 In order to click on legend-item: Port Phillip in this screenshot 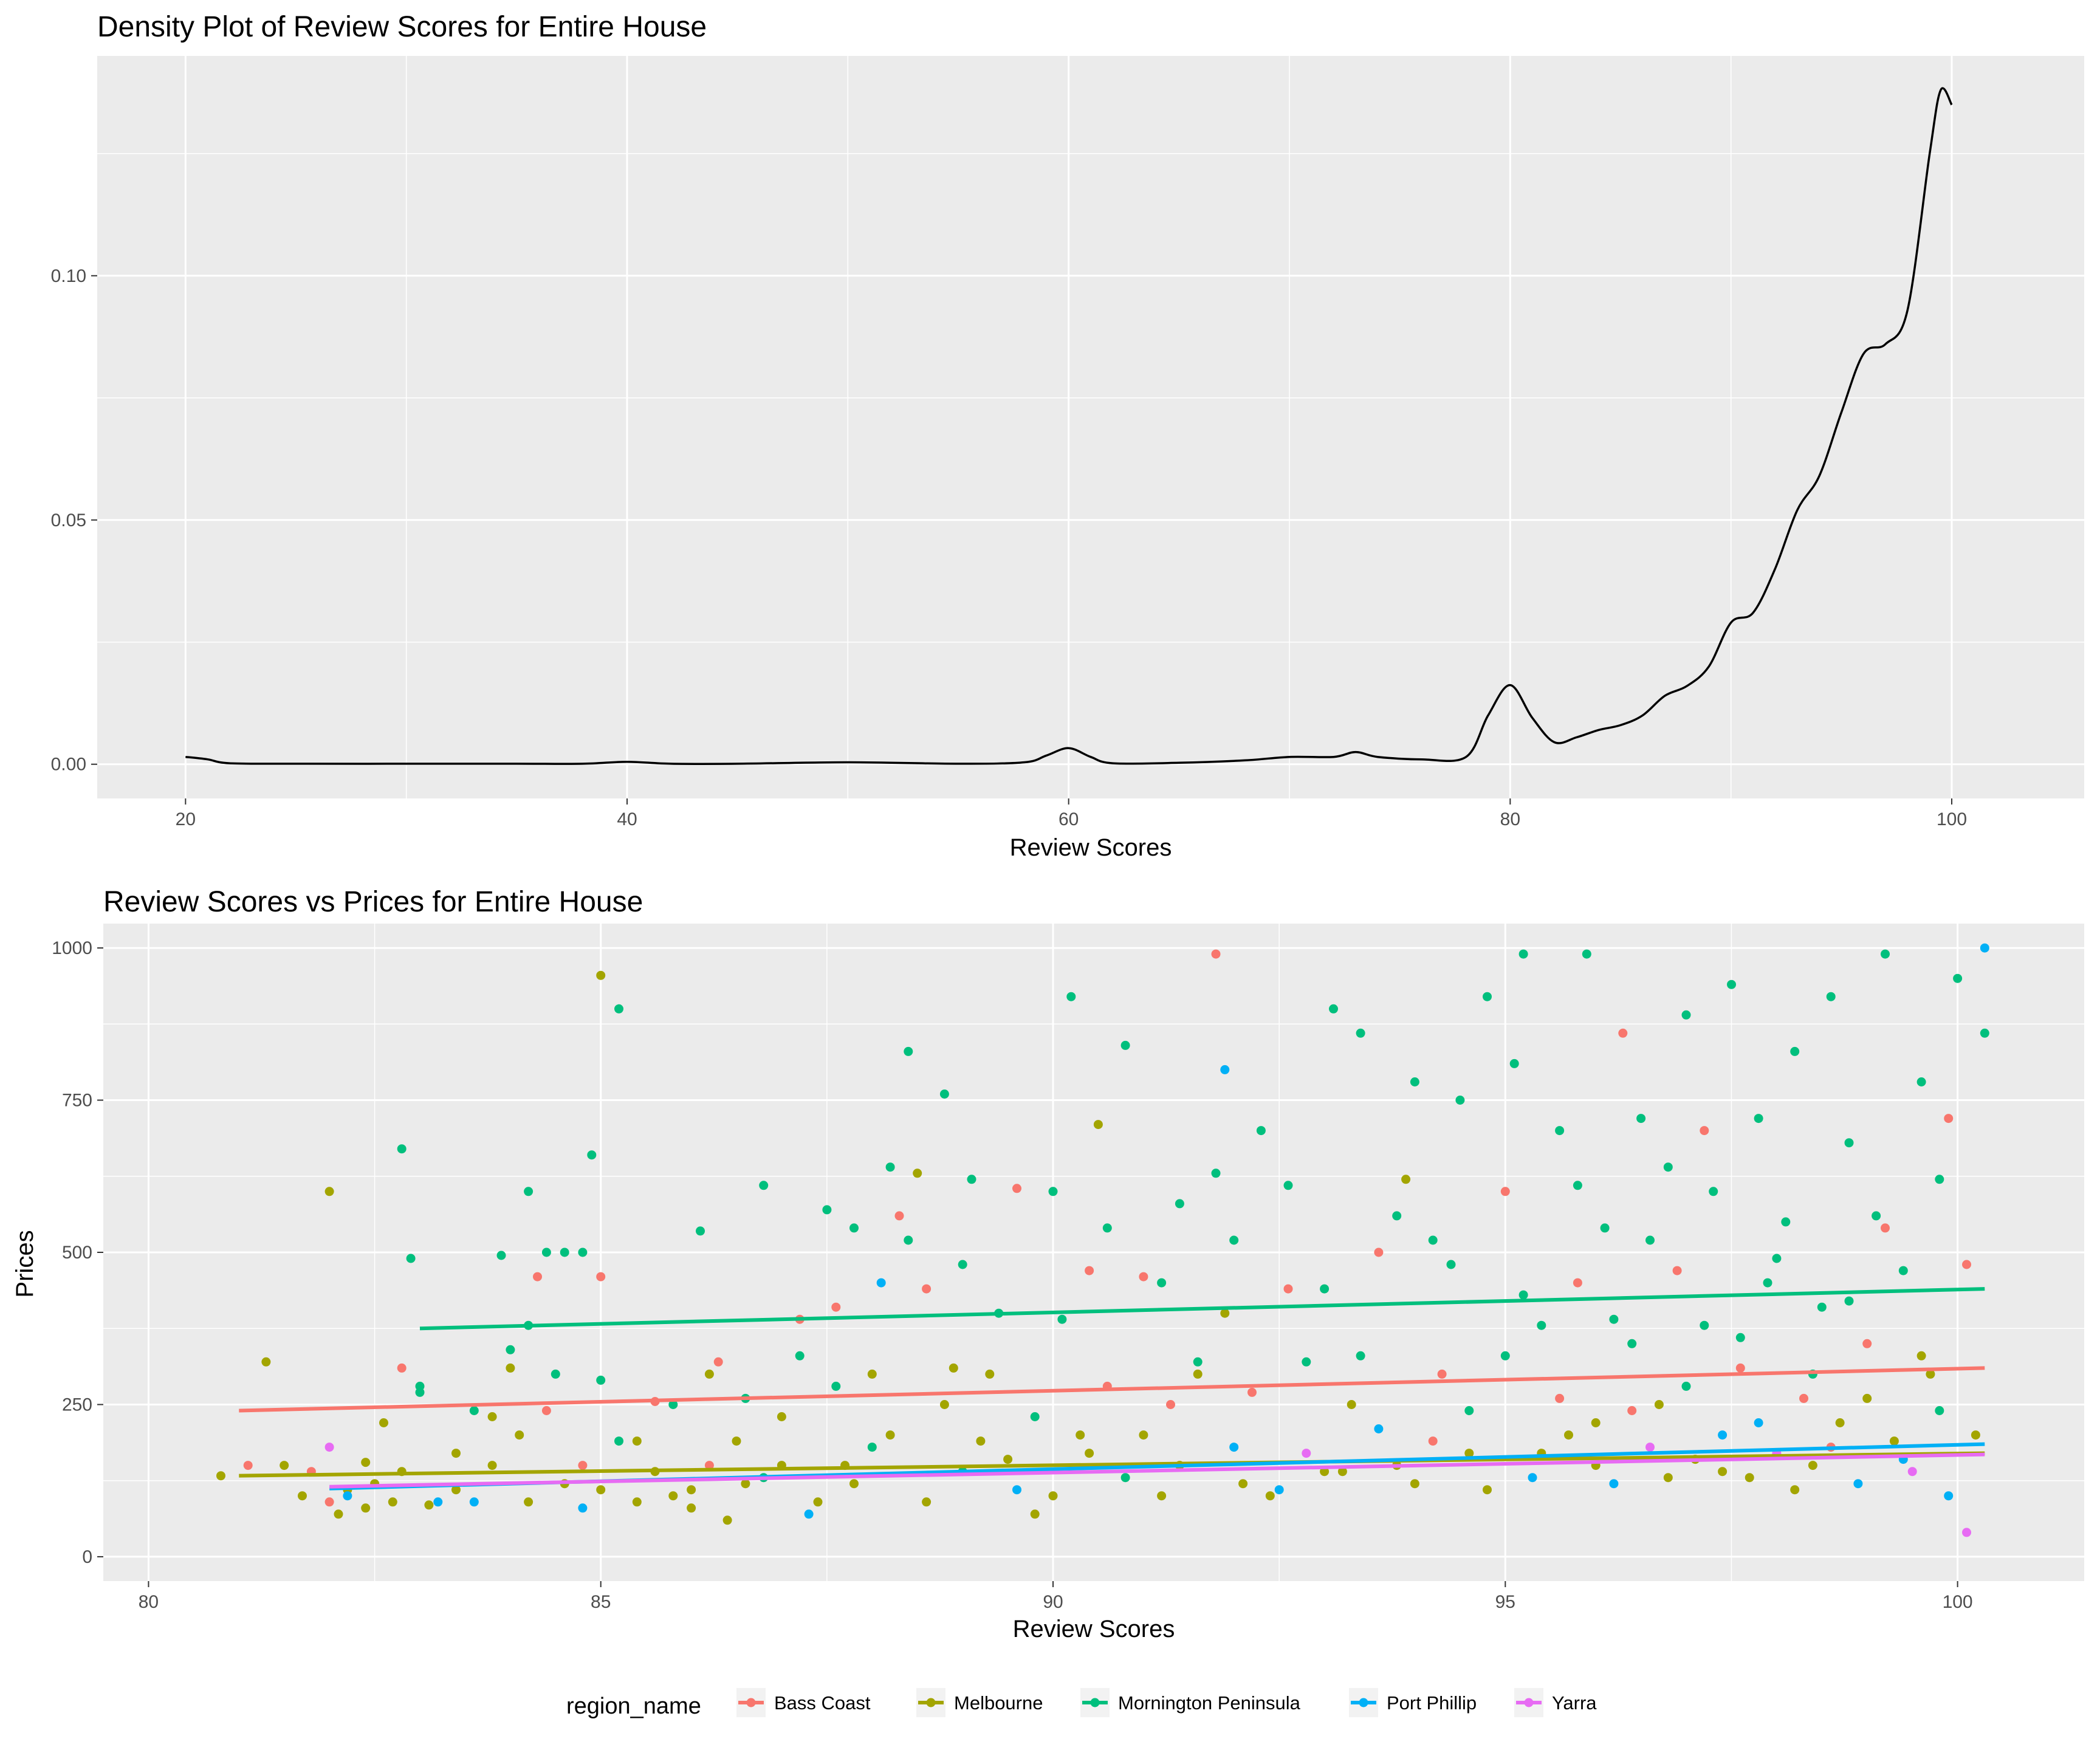, I will do `click(1413, 1702)`.